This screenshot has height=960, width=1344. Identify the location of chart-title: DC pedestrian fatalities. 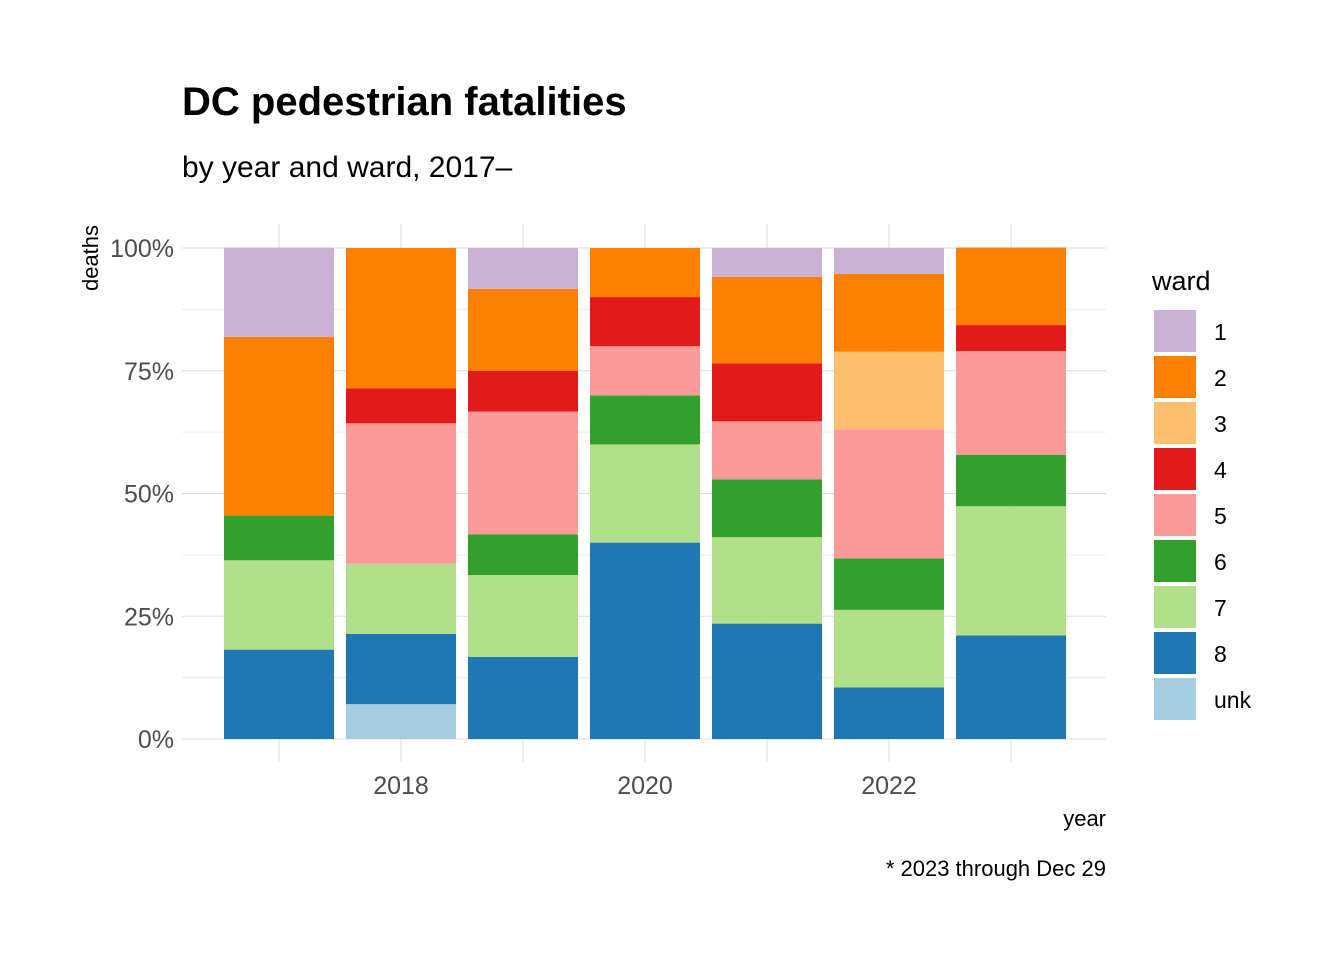
(404, 102).